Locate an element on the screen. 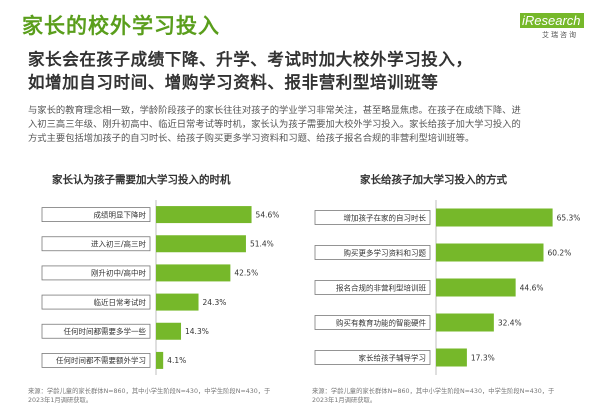  value-label: 51.4% is located at coordinates (262, 244).